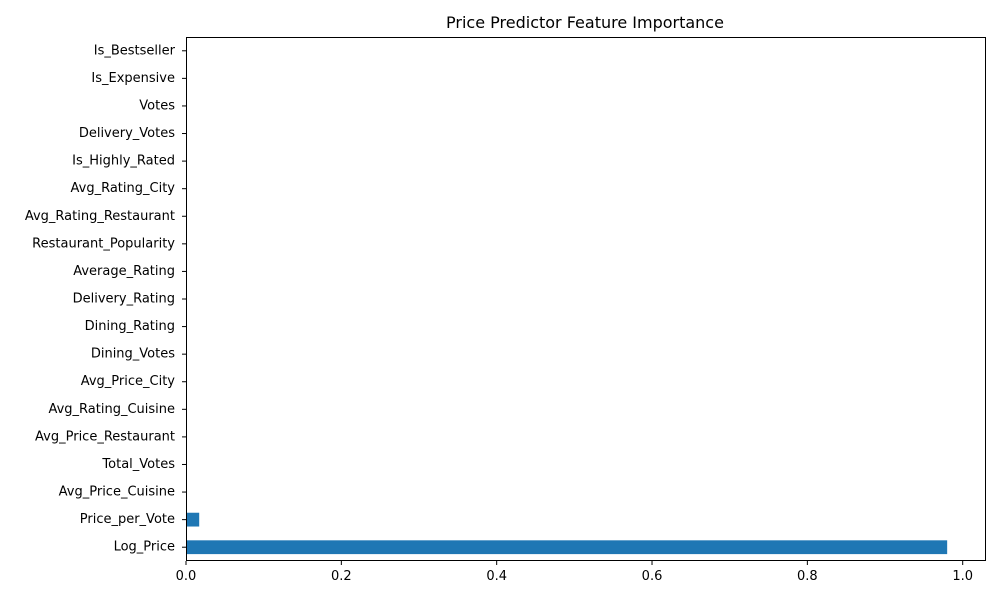  I want to click on x-tick-label: 0.2, so click(341, 576).